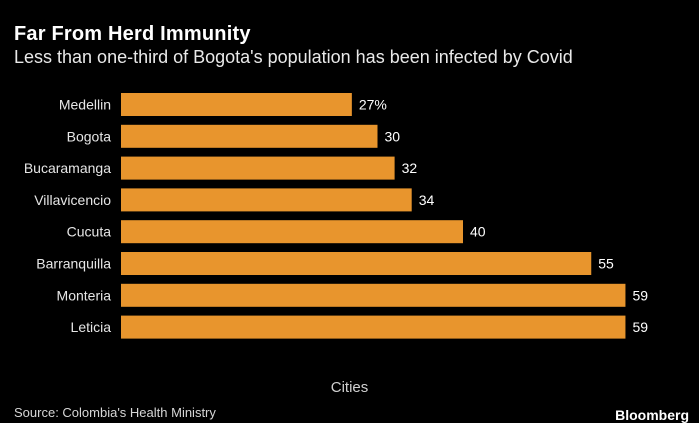 This screenshot has height=423, width=699. What do you see at coordinates (85, 105) in the screenshot?
I see `y-tick-label: Medellin` at bounding box center [85, 105].